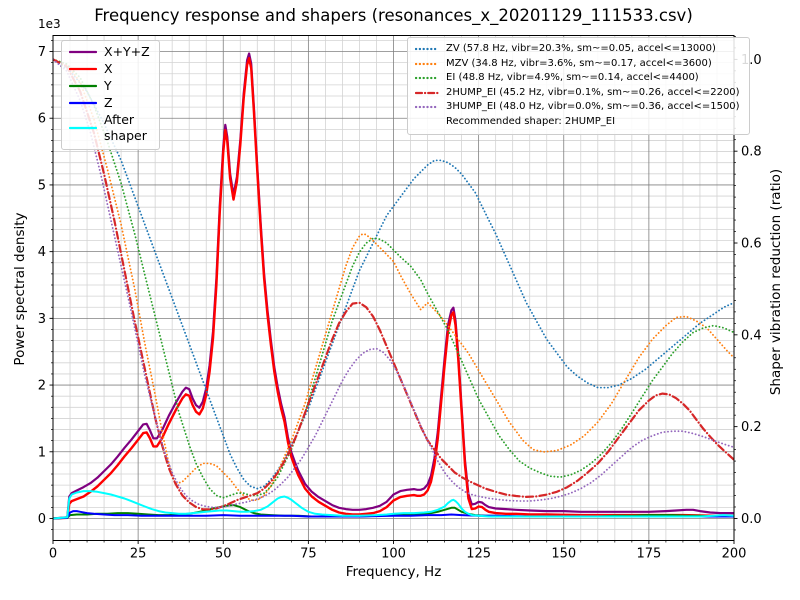 The width and height of the screenshot is (800, 600). What do you see at coordinates (393, 554) in the screenshot?
I see `x-tick-label: 100` at bounding box center [393, 554].